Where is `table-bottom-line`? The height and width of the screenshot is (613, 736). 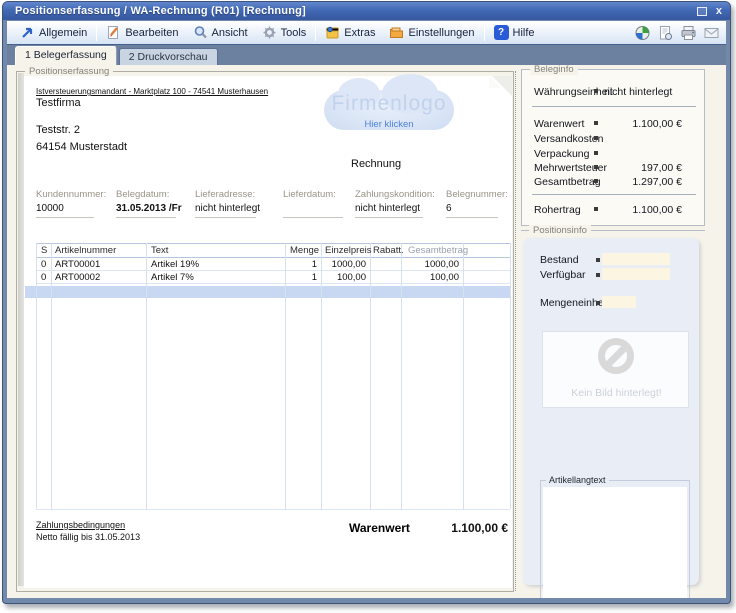
table-bottom-line is located at coordinates (273, 509).